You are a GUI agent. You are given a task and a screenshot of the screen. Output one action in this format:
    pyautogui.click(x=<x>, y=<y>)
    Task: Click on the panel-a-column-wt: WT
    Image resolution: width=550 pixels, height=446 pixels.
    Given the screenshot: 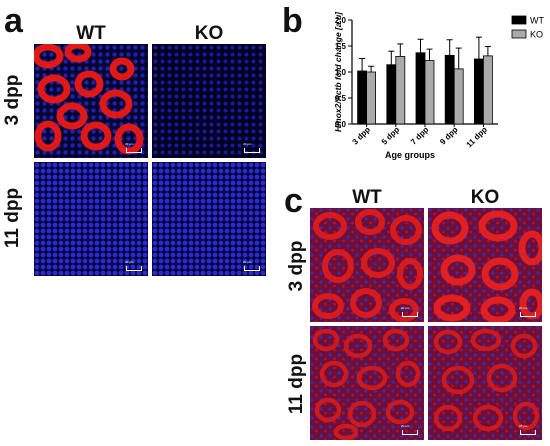 What is the action you would take?
    pyautogui.click(x=91, y=33)
    